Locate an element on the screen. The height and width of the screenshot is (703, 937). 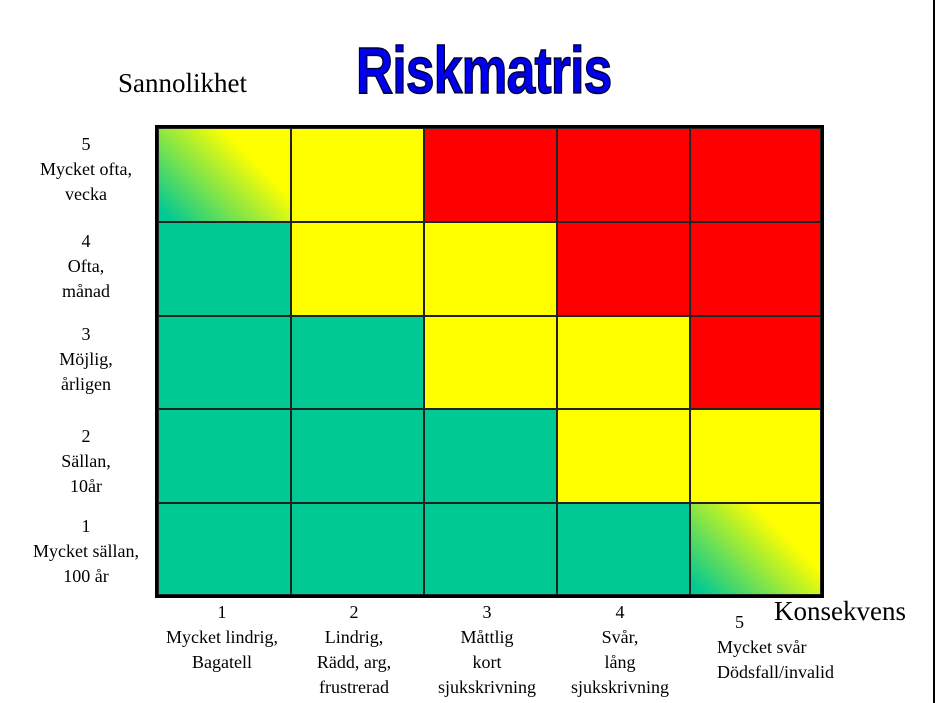
matrix-cell-p4-k5 is located at coordinates (755, 269).